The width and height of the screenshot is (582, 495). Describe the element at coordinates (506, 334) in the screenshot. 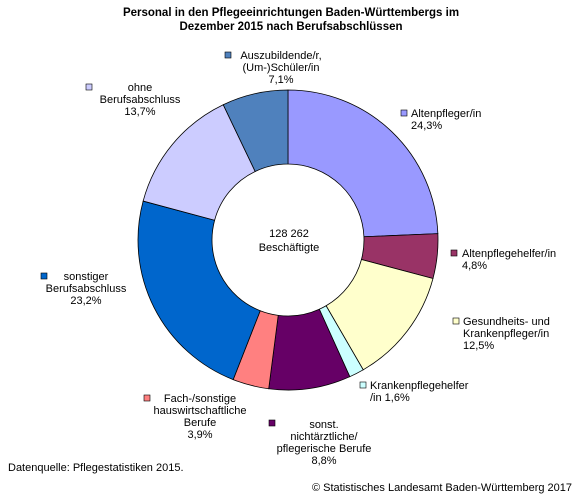

I see `slice-label-2-line-1: Krankenpfleger/in` at that location.